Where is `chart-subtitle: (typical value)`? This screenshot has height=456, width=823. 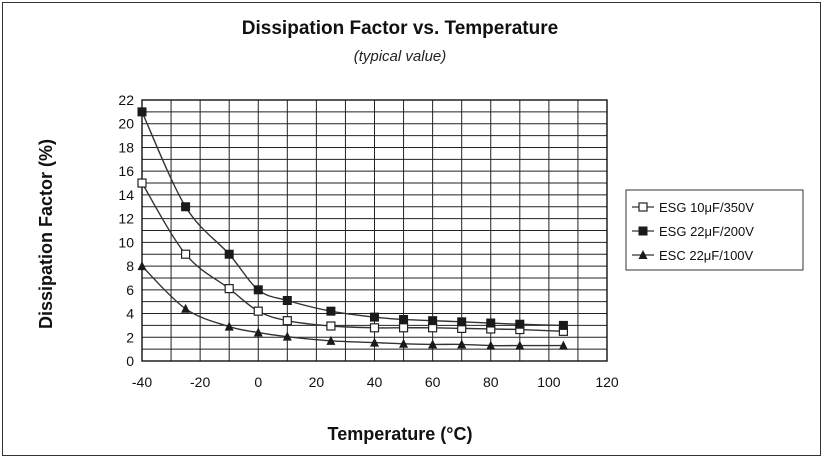 chart-subtitle: (typical value) is located at coordinates (400, 56).